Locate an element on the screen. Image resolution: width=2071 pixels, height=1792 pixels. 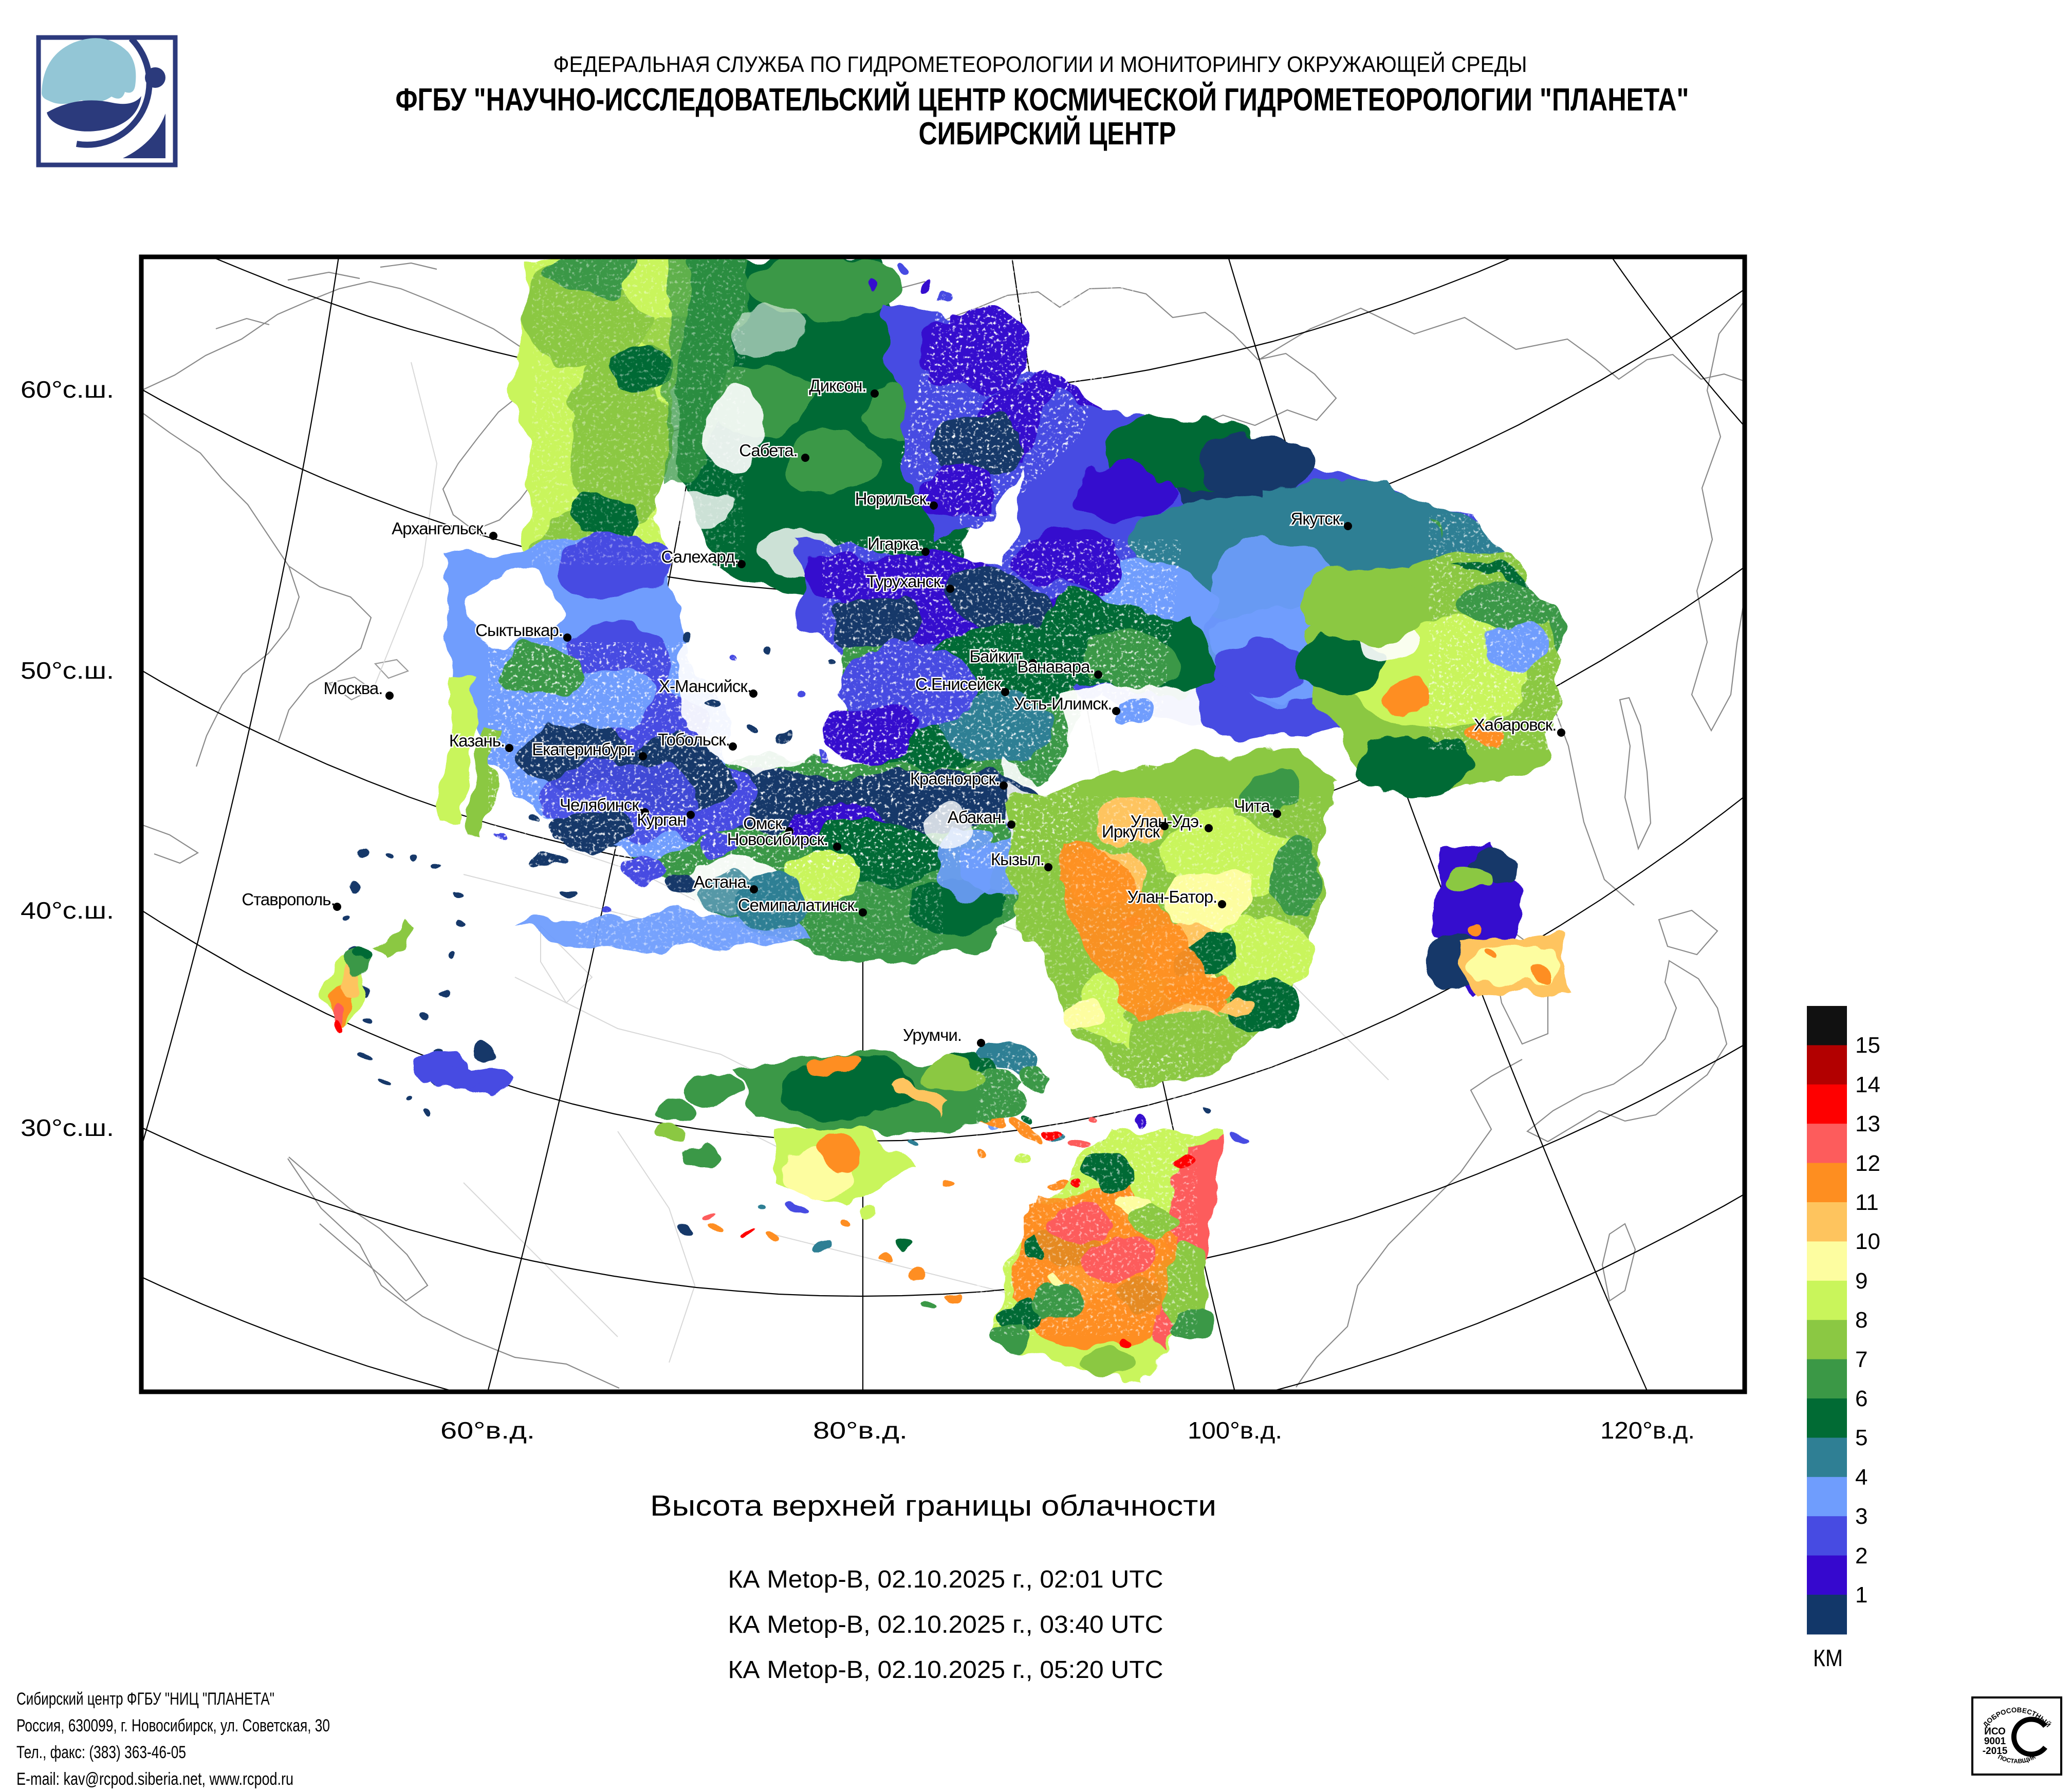
svg-text: Кызыл. is located at coordinates (1017, 859).